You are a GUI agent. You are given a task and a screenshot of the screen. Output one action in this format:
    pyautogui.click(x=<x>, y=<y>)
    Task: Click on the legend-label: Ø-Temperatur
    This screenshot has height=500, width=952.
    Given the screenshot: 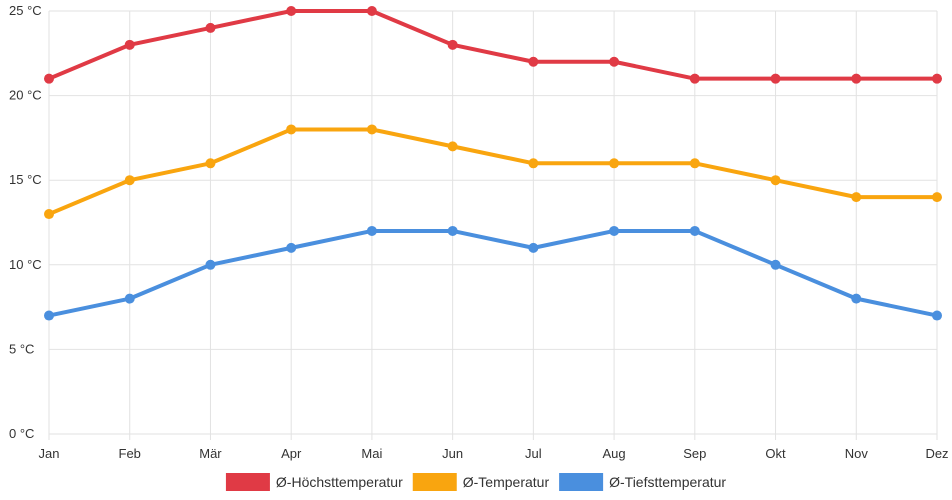 What is the action you would take?
    pyautogui.click(x=506, y=482)
    